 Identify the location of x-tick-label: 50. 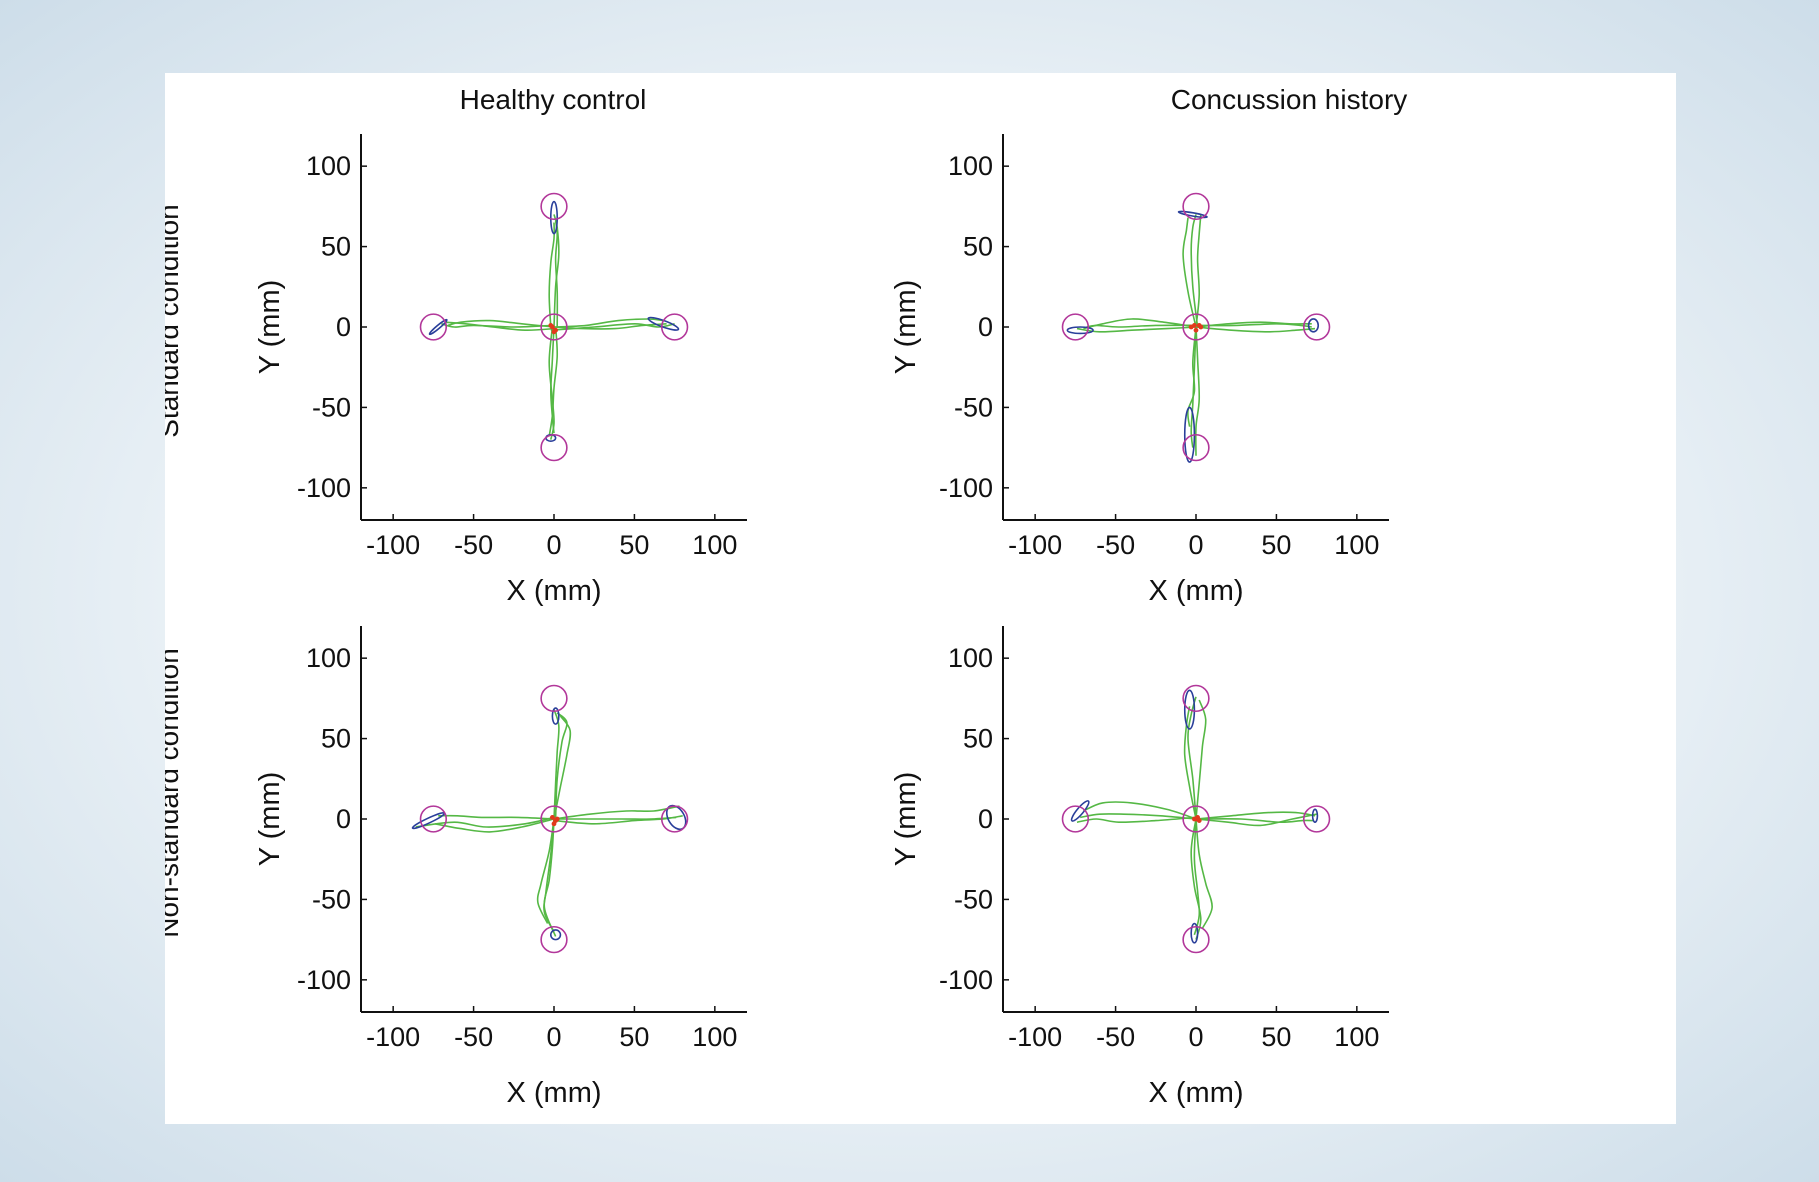
(1276, 1037).